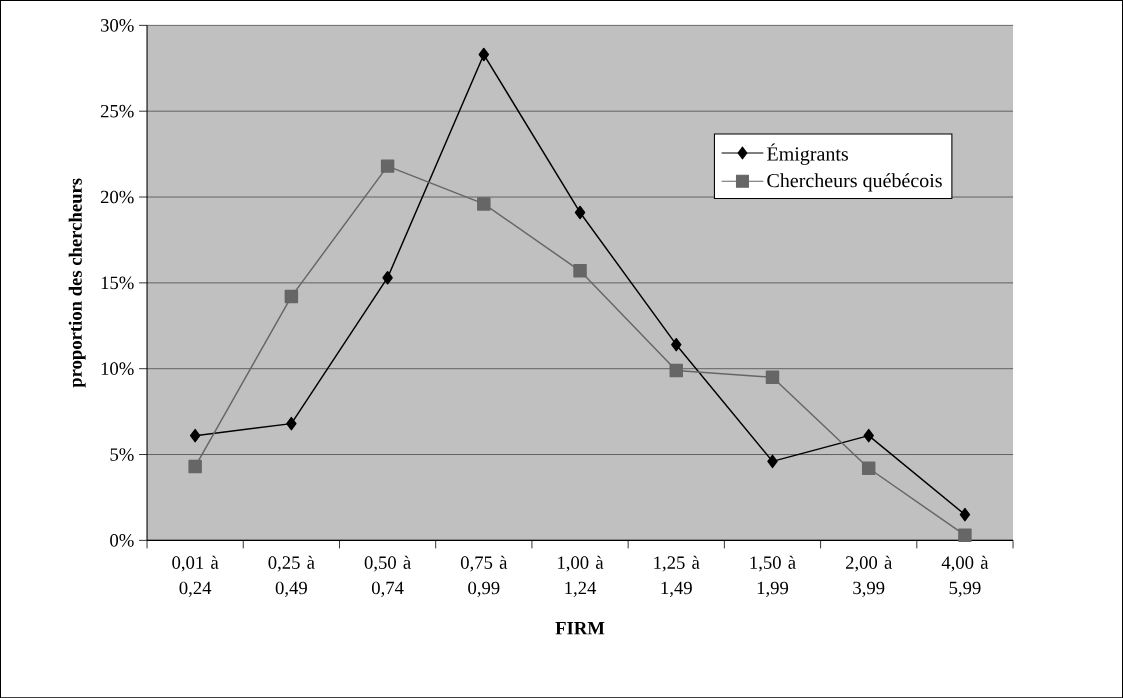 This screenshot has width=1123, height=698. I want to click on x-tick-label: 0,75 à 0,99, so click(484, 576).